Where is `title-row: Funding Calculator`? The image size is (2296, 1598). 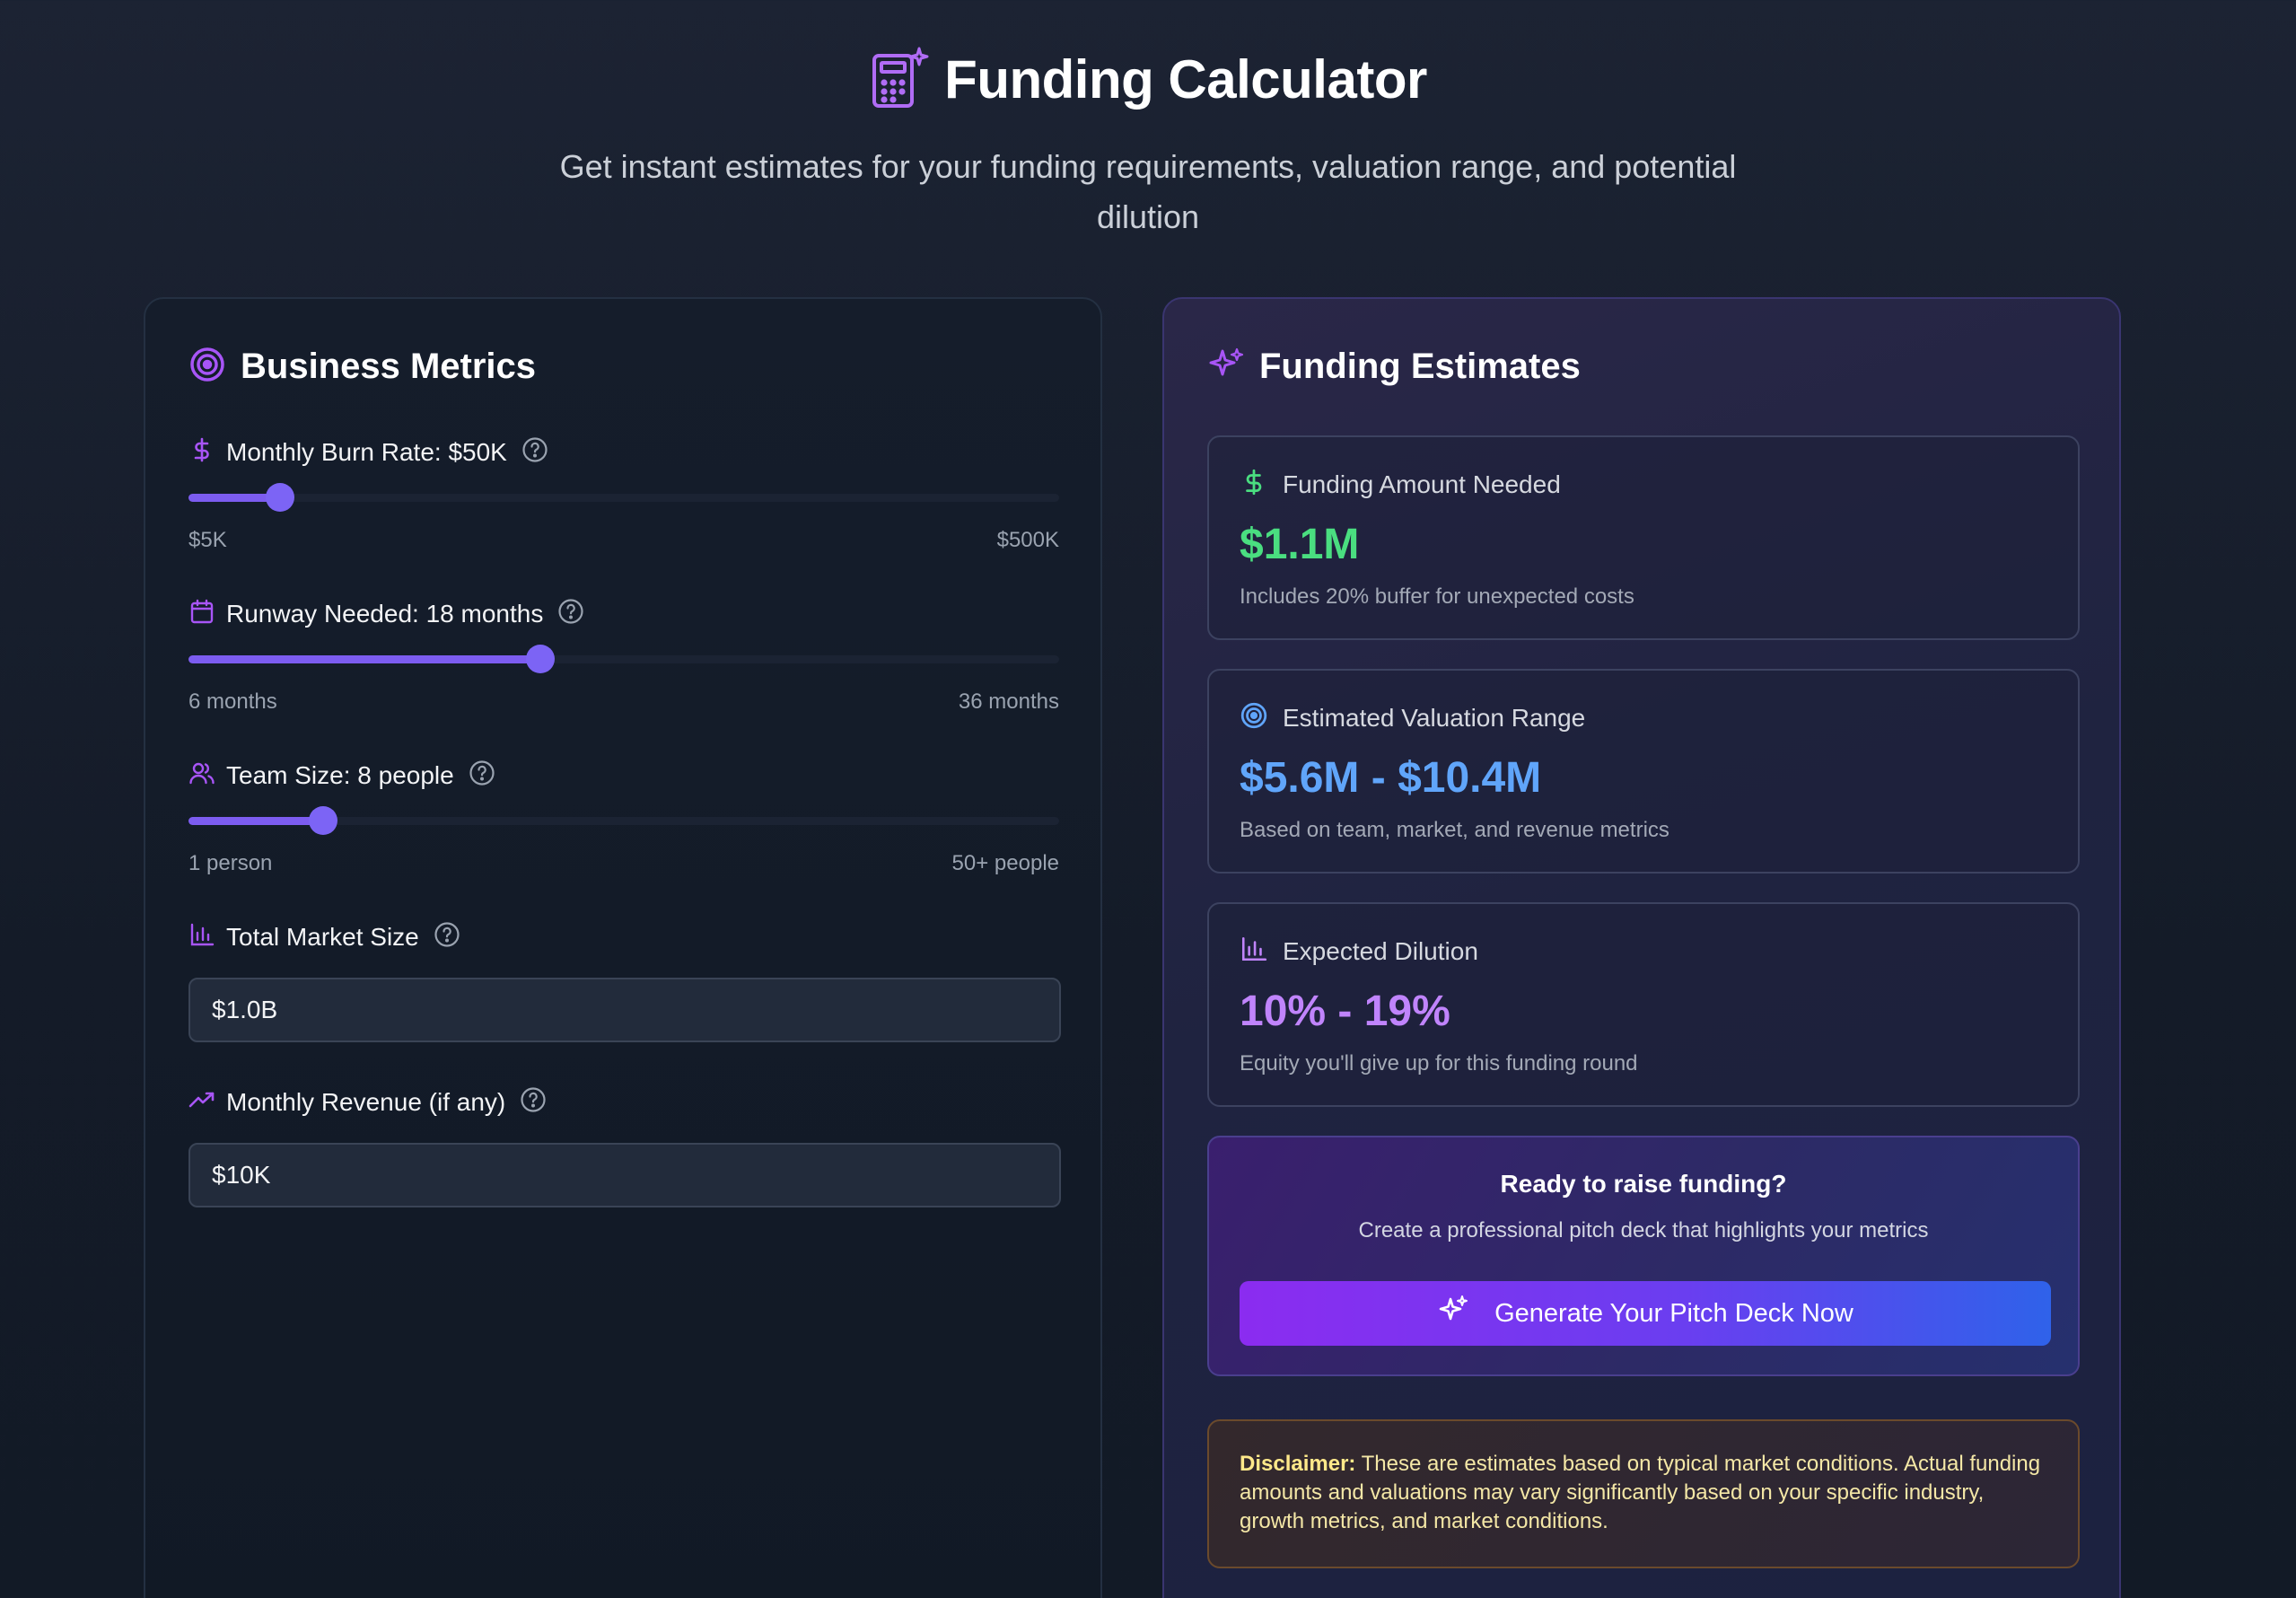
title-row: Funding Calculator is located at coordinates (1148, 79).